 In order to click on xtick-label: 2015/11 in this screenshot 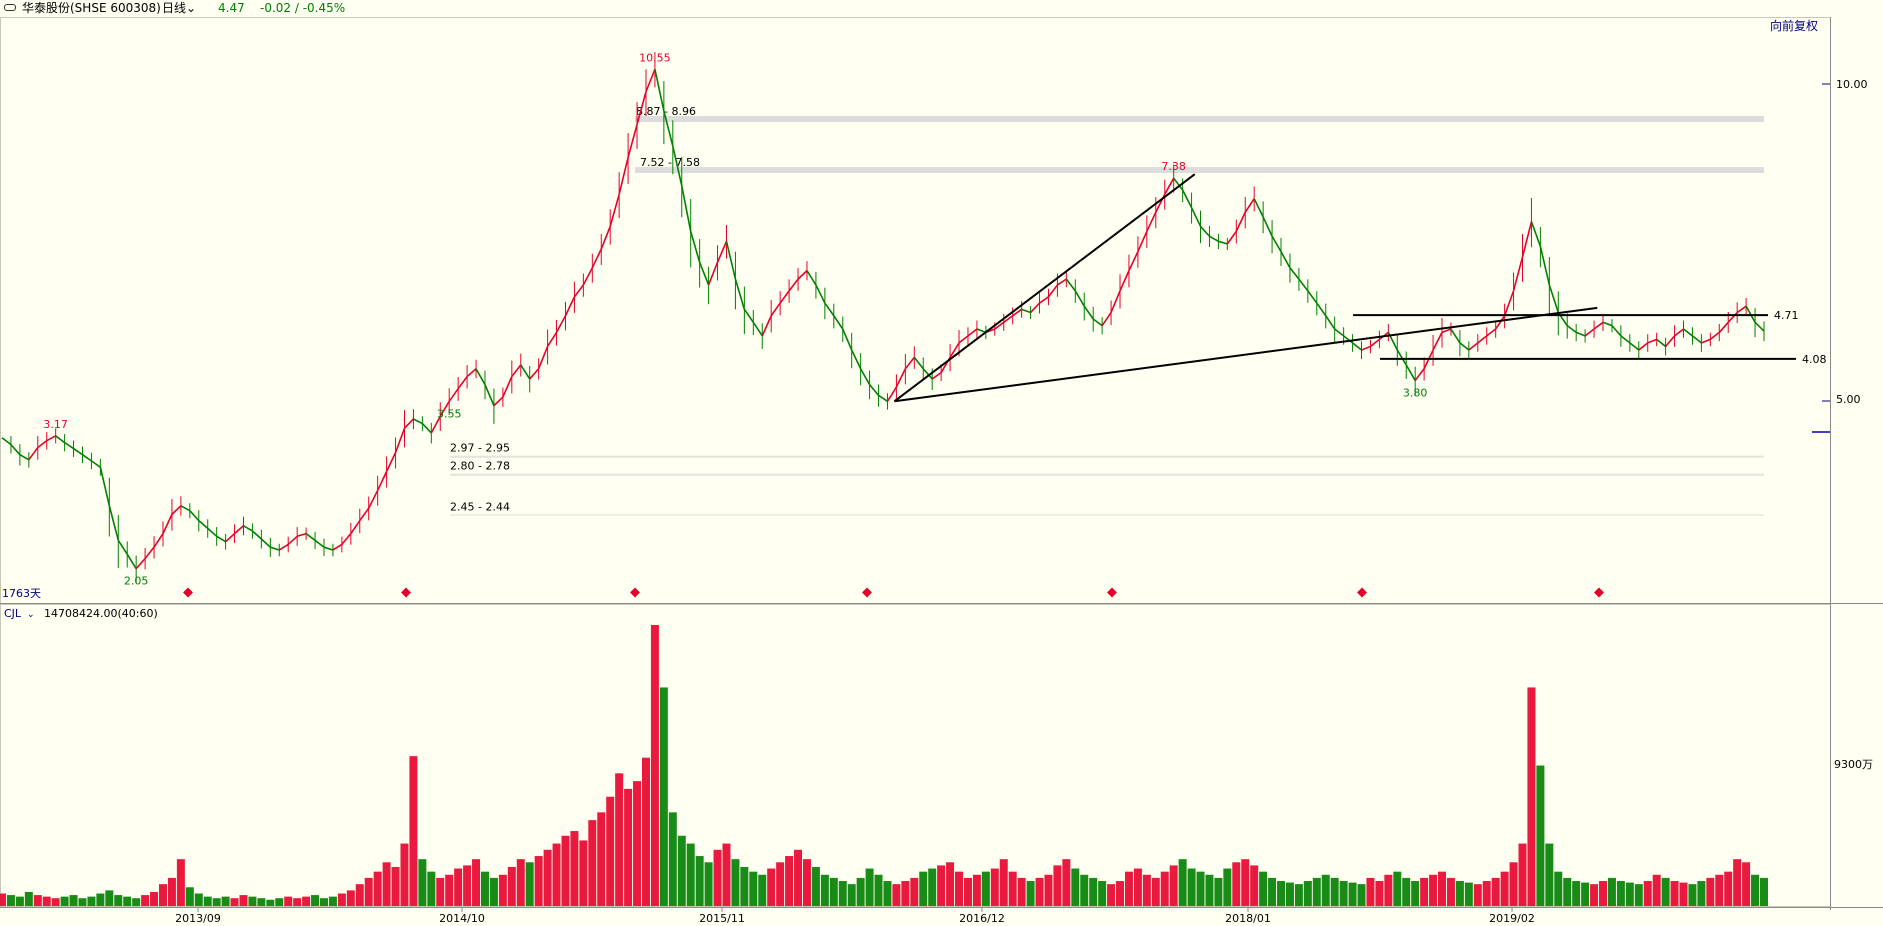, I will do `click(722, 918)`.